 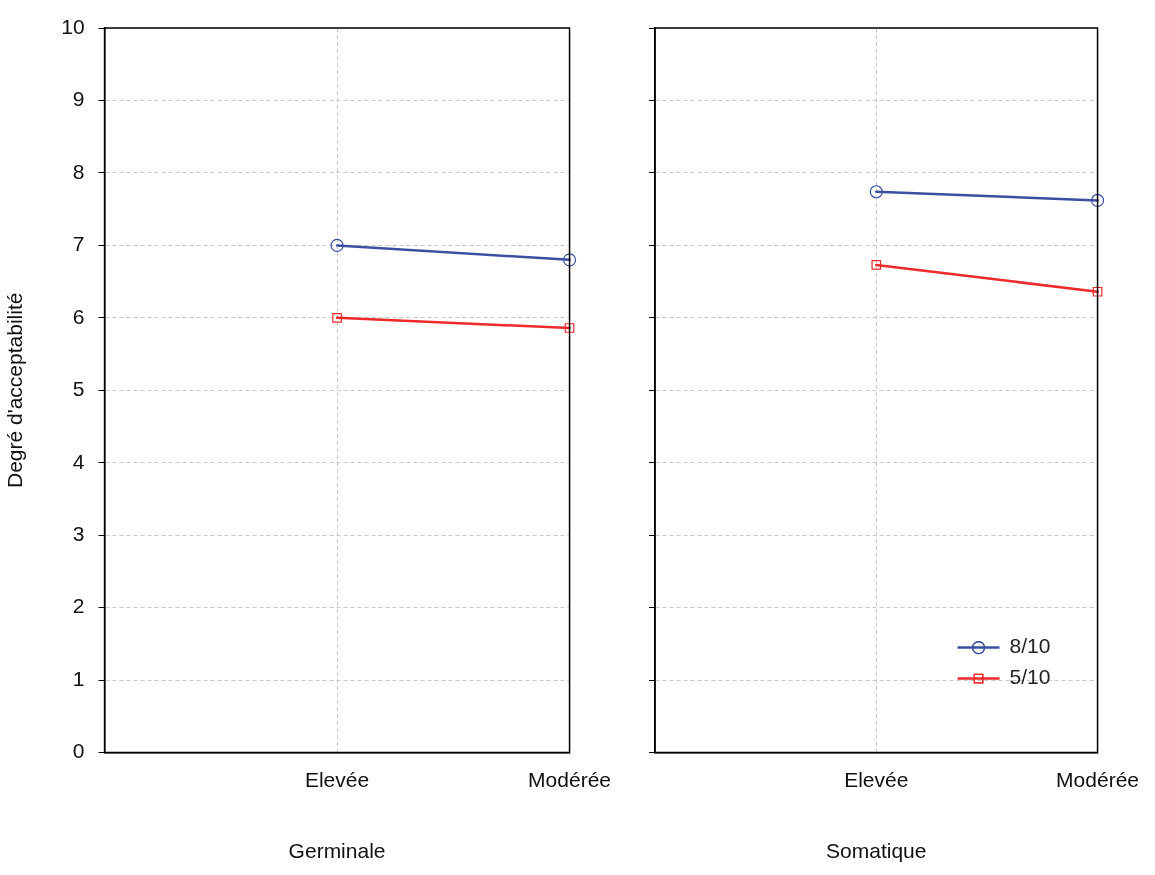 I want to click on y-tick-label: 9, so click(x=78, y=99).